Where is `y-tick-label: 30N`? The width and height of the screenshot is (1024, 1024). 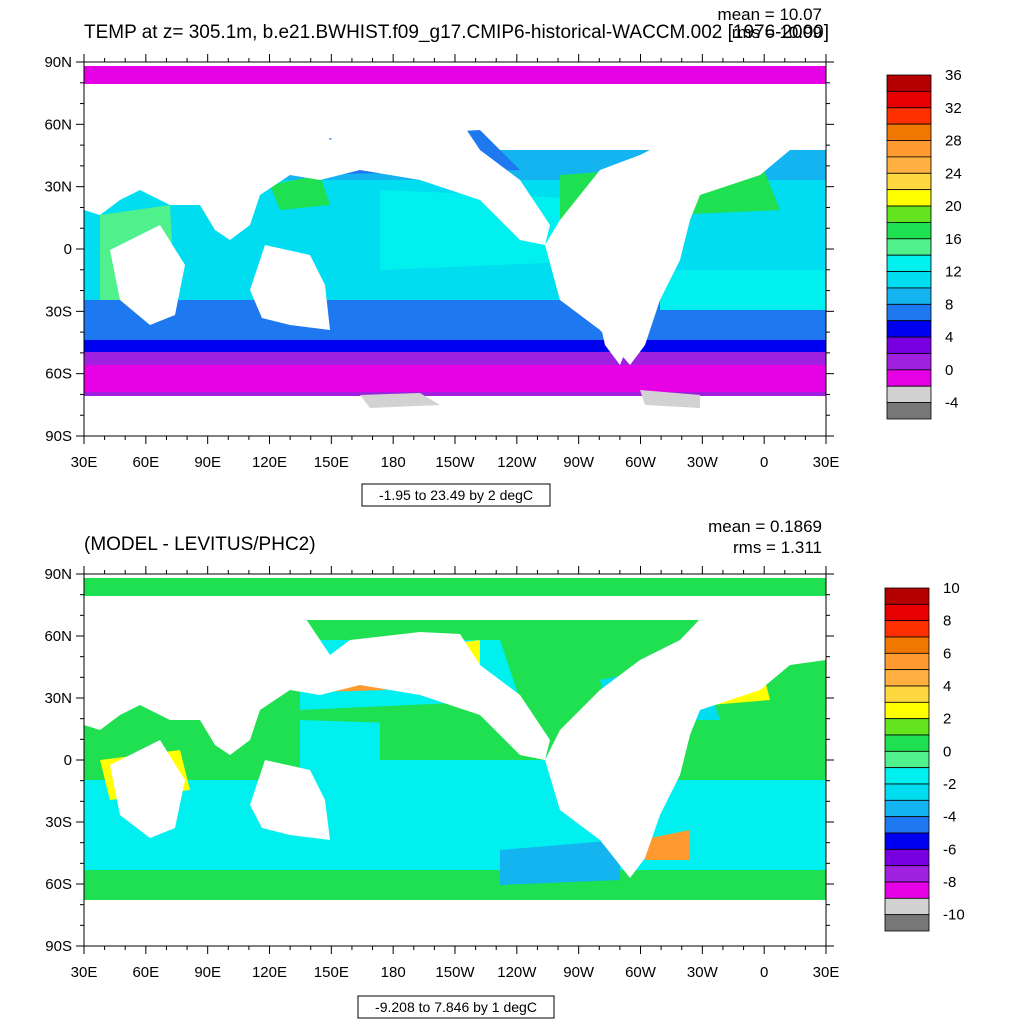
y-tick-label: 30N is located at coordinates (58, 698).